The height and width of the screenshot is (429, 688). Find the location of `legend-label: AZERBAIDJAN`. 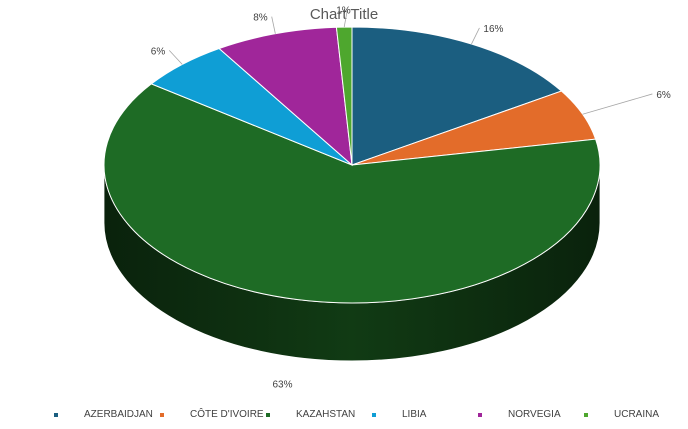

legend-label: AZERBAIDJAN is located at coordinates (118, 414).